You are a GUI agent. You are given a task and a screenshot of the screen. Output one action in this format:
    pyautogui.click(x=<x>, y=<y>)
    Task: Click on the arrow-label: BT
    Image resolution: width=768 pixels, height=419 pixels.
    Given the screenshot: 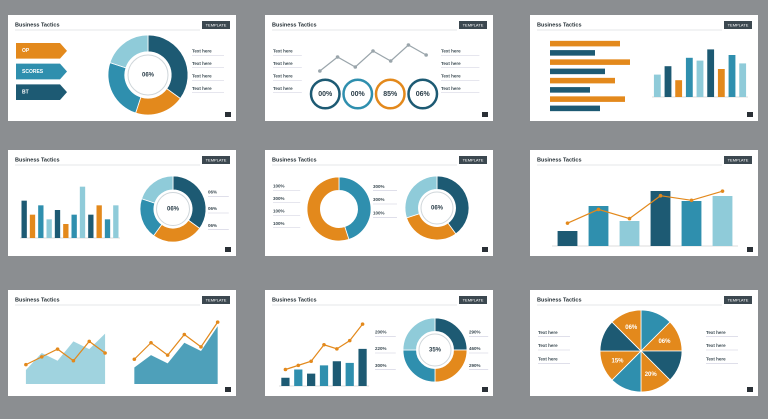 What is the action you would take?
    pyautogui.click(x=25, y=92)
    